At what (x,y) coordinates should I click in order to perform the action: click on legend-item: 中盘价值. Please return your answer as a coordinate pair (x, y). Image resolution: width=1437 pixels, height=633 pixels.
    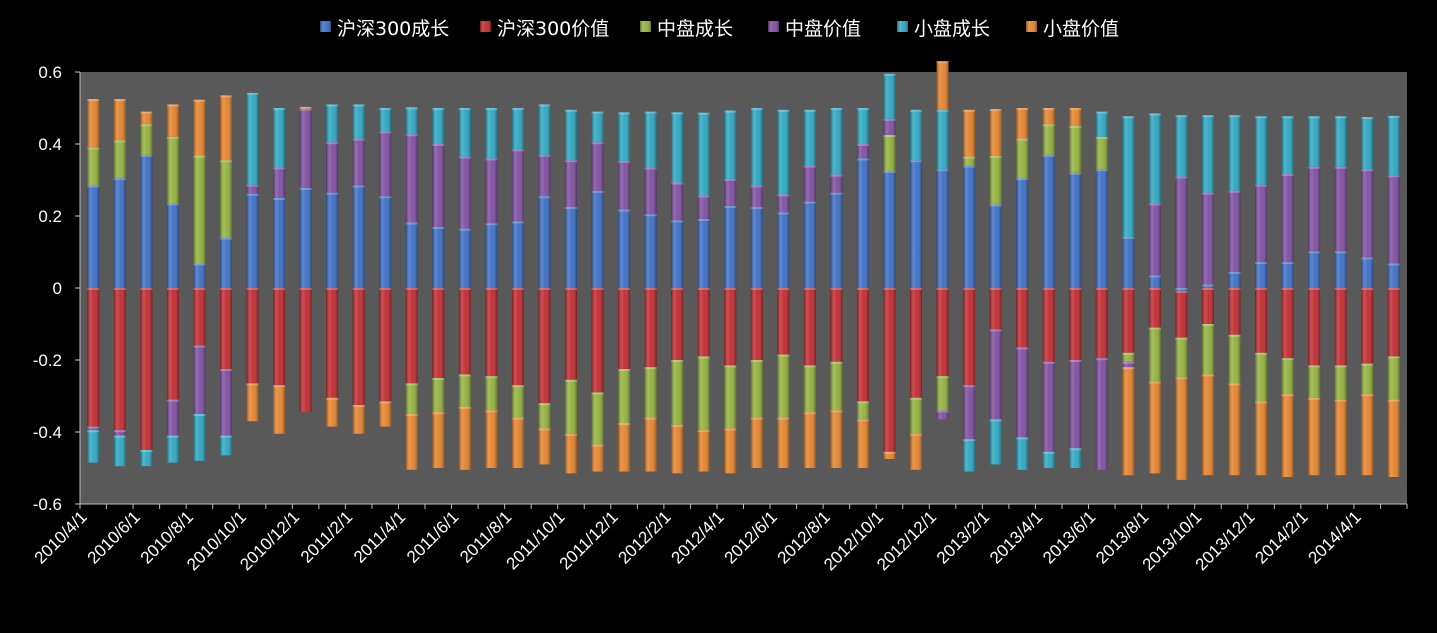
    Looking at the image, I should click on (814, 29).